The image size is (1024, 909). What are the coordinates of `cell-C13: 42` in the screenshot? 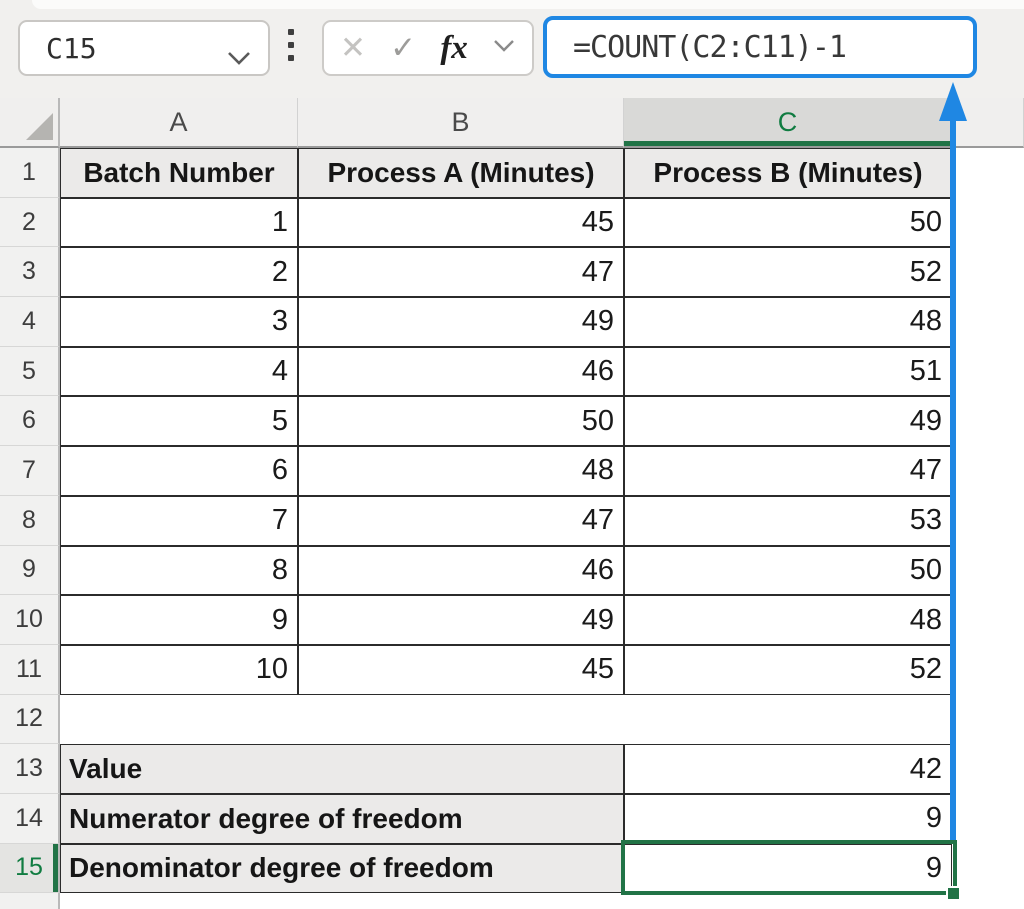 It's located at (788, 769).